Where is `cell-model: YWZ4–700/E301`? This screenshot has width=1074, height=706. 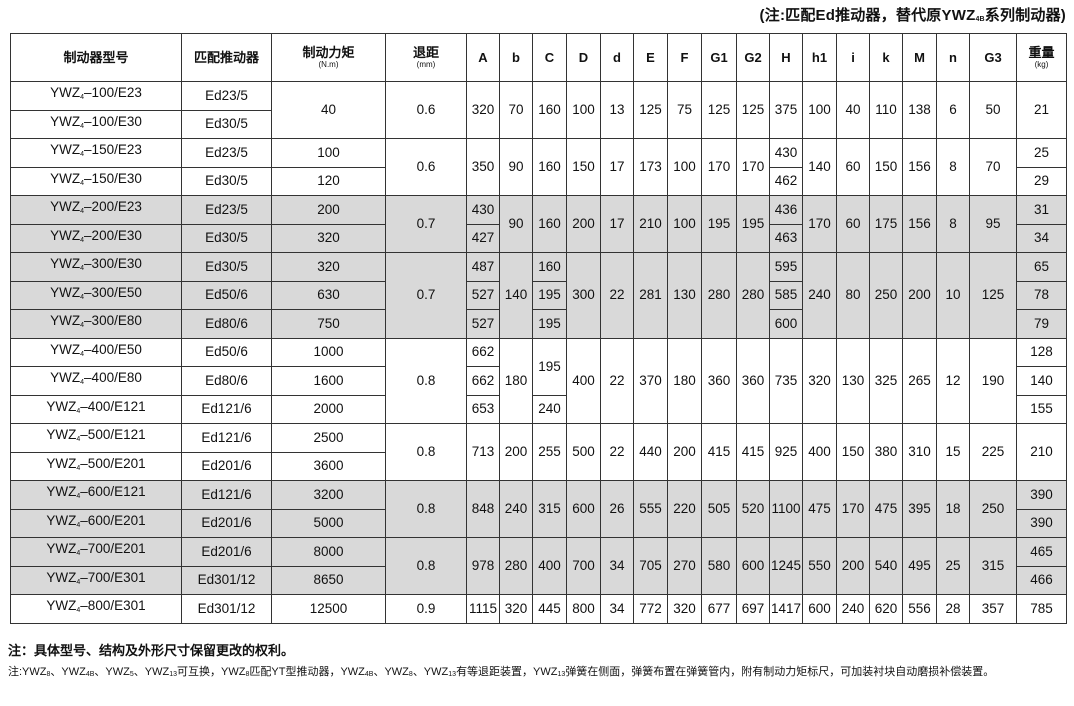 cell-model: YWZ4–700/E301 is located at coordinates (96, 580).